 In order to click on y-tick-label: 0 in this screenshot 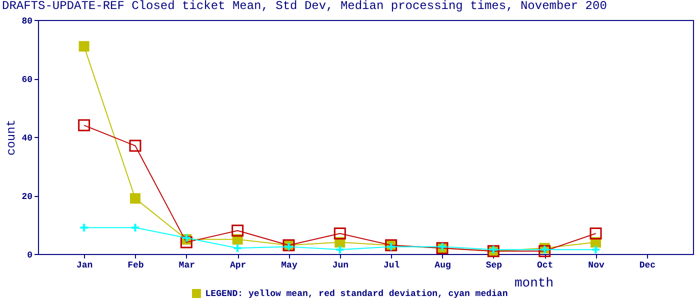, I will do `click(29, 255)`.